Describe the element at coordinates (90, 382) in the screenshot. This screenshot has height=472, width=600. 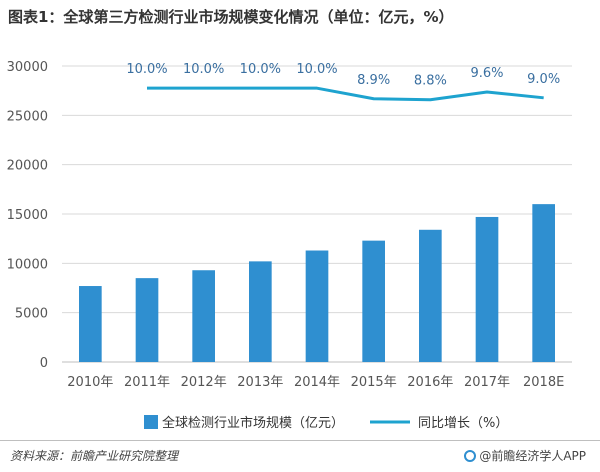
I see `x-tick-label: 2010年` at that location.